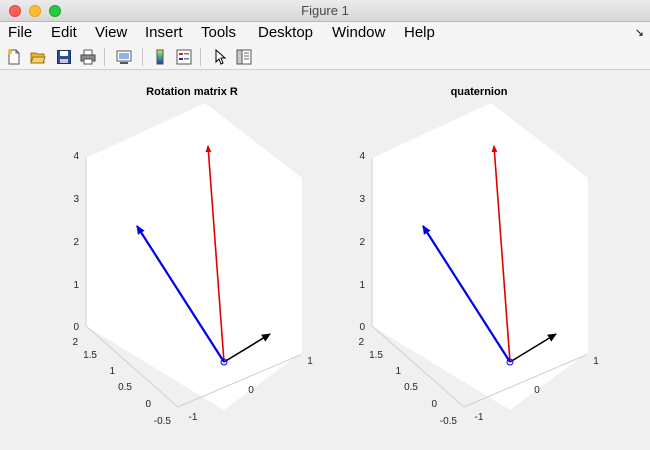 The height and width of the screenshot is (450, 650). Describe the element at coordinates (219, 32) in the screenshot. I see `menu-tools: Tools` at that location.